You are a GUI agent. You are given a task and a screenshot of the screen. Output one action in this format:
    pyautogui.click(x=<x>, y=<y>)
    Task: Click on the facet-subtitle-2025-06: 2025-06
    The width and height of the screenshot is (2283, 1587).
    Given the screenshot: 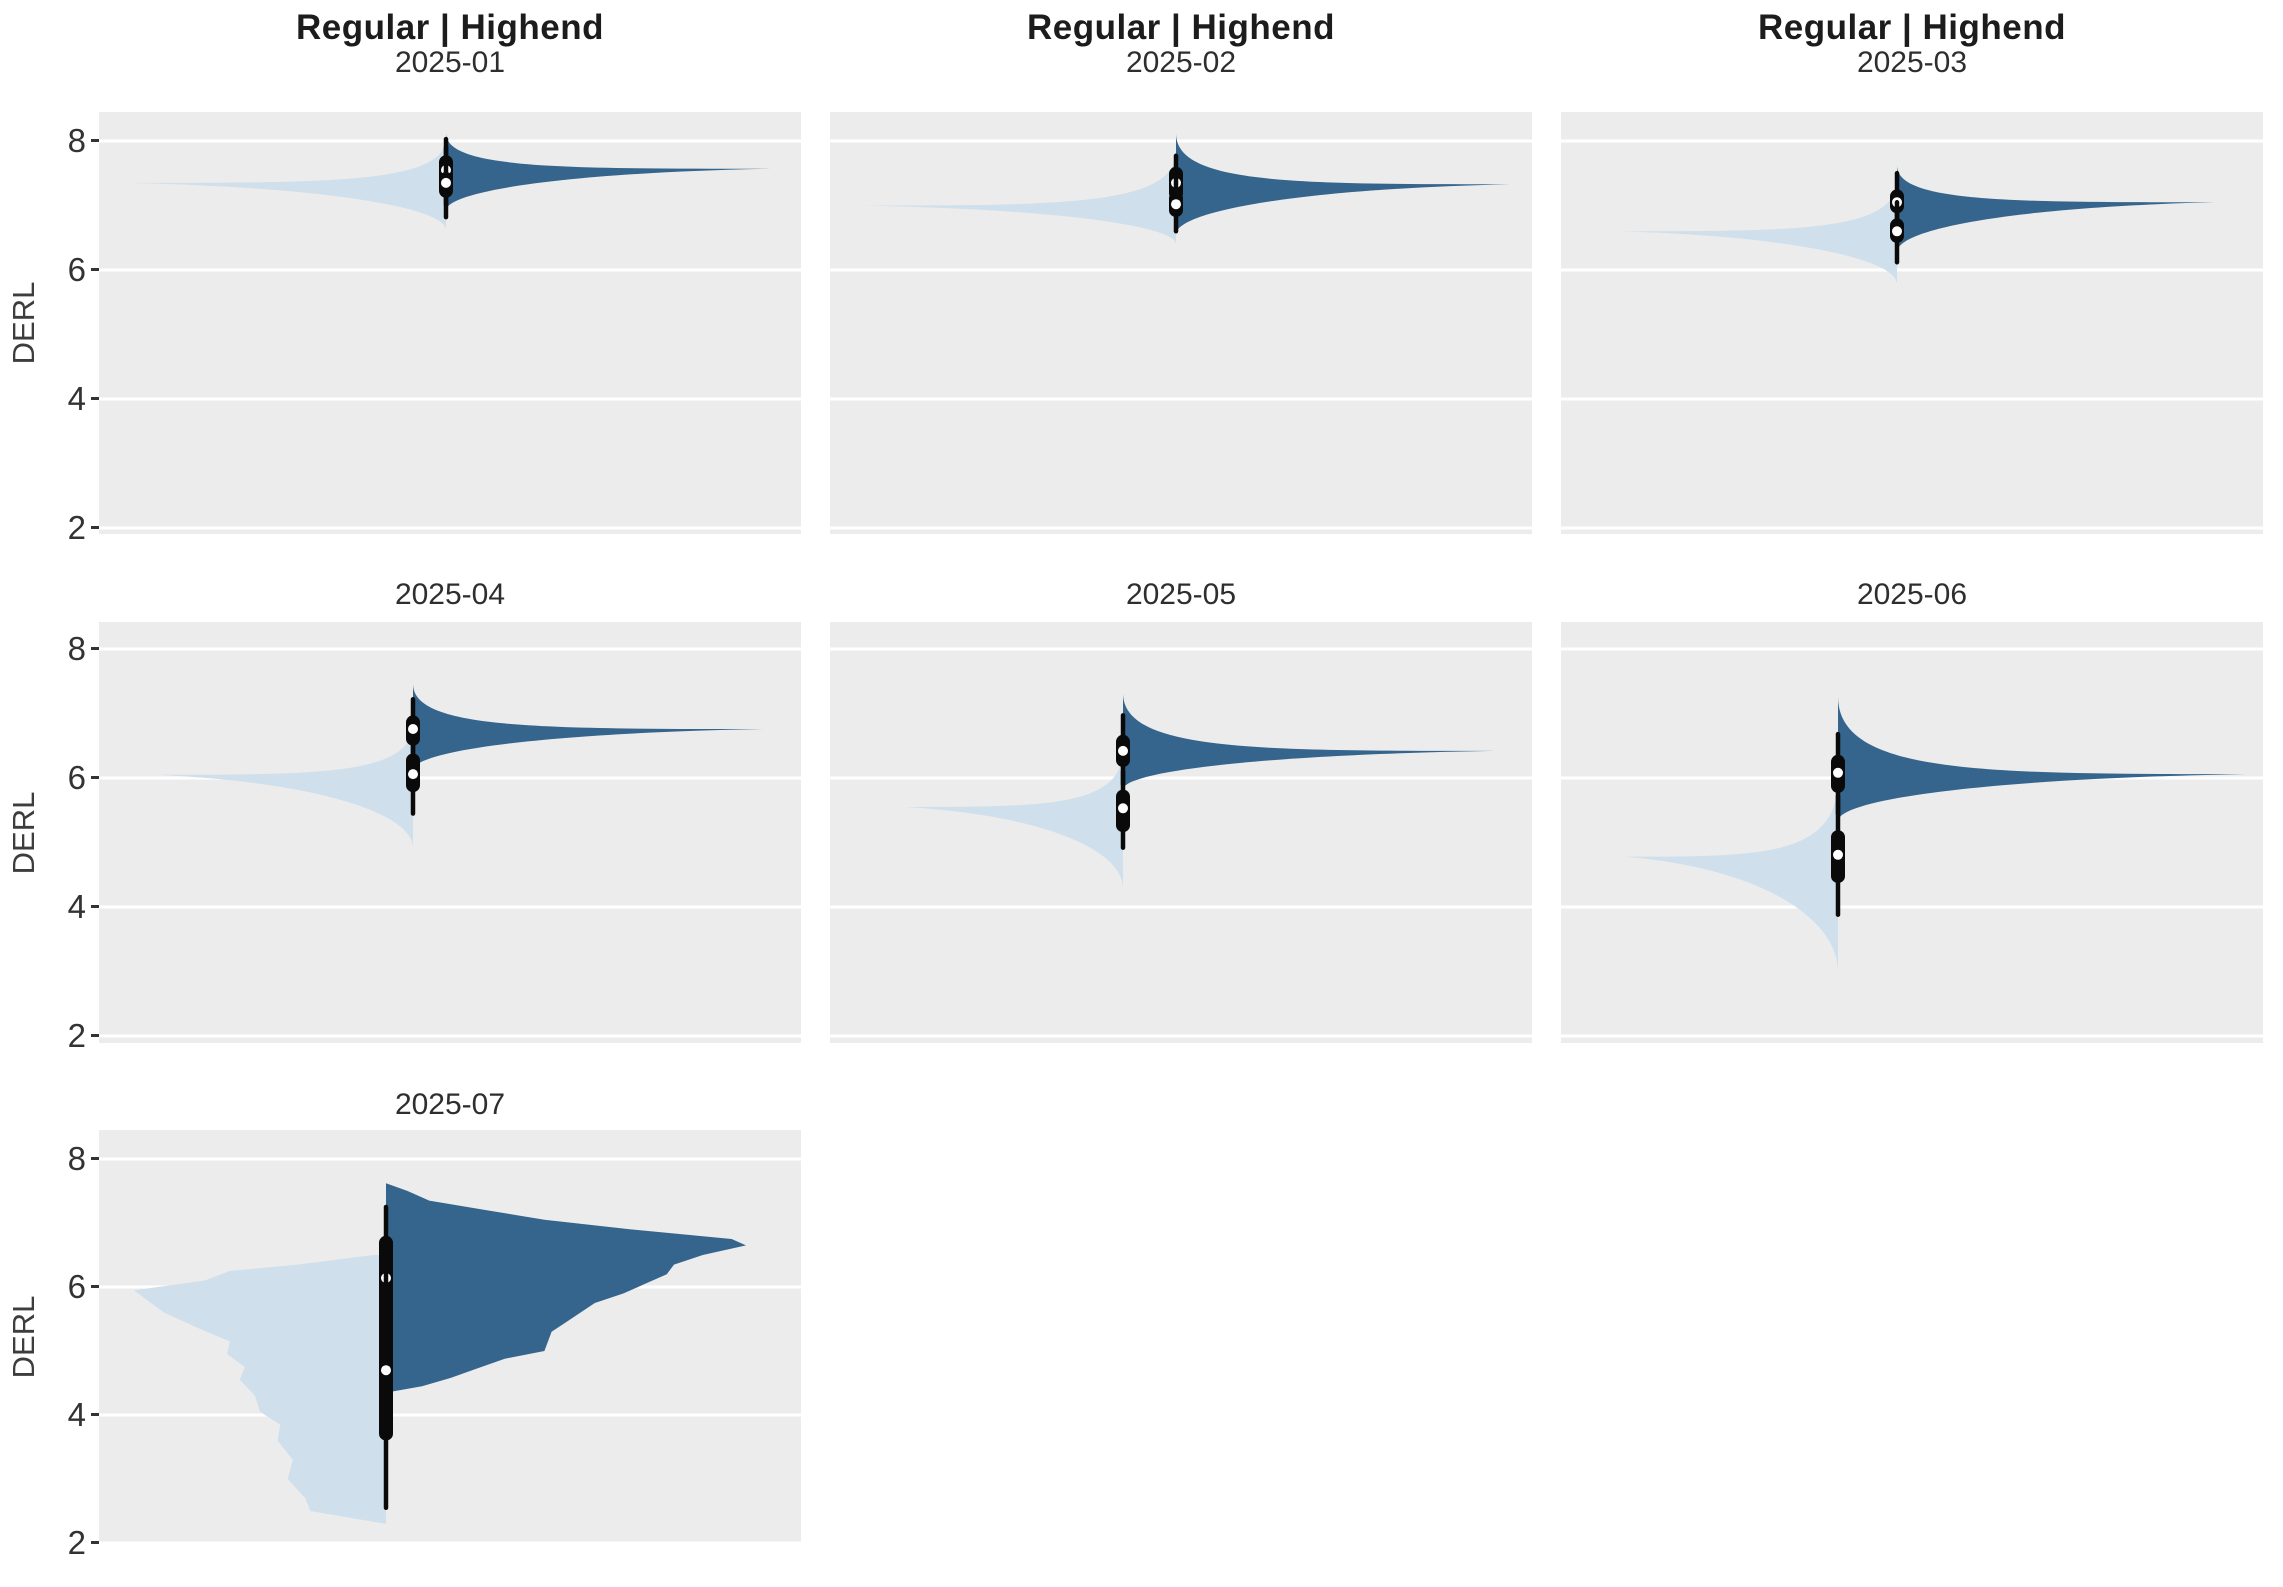 What is the action you would take?
    pyautogui.click(x=1912, y=594)
    